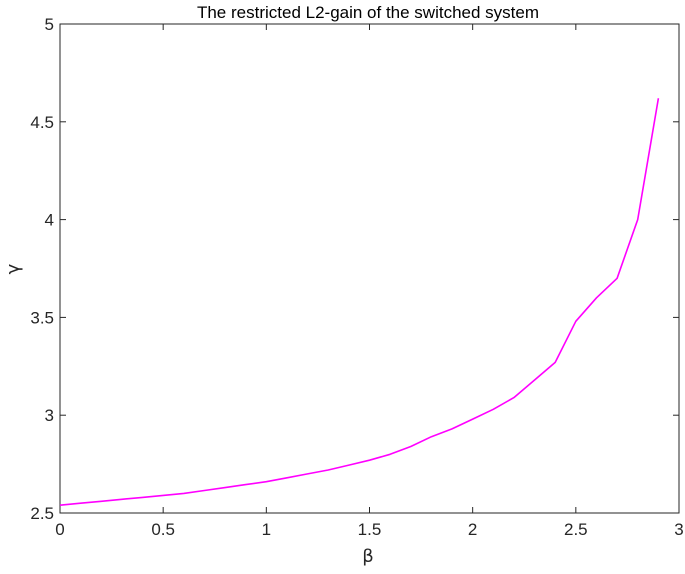  What do you see at coordinates (472, 529) in the screenshot?
I see `x-tick-label: 2` at bounding box center [472, 529].